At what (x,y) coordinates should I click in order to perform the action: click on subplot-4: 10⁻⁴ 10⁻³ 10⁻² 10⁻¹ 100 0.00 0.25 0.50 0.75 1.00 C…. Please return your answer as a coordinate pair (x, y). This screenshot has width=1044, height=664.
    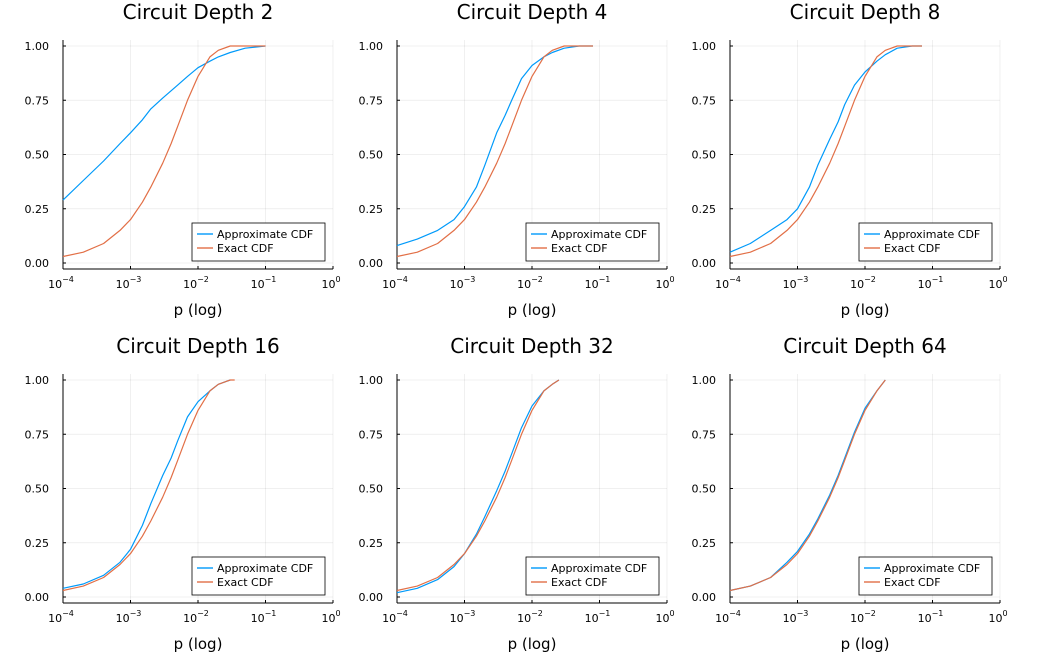
    Looking at the image, I should click on (183, 493).